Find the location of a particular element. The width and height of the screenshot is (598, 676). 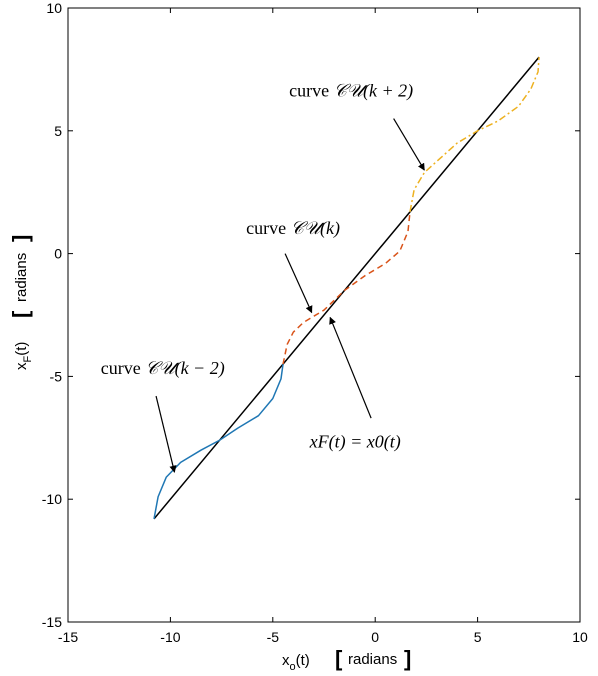

y-axis-unit: radians is located at coordinates (21, 277).